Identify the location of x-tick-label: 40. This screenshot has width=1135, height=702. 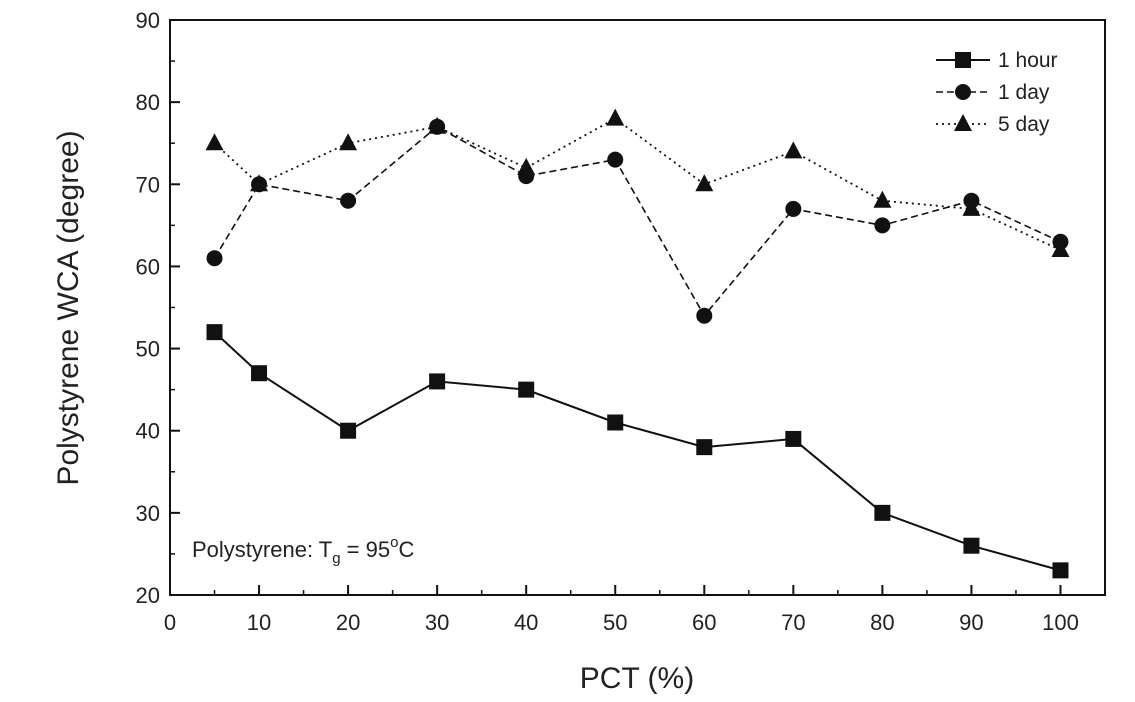
(526, 622).